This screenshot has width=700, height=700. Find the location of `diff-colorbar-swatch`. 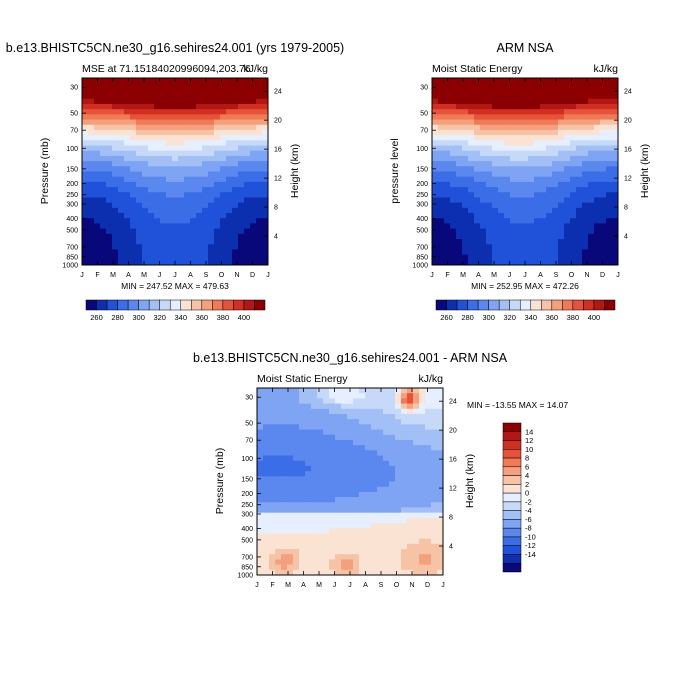

diff-colorbar-swatch is located at coordinates (512, 541).